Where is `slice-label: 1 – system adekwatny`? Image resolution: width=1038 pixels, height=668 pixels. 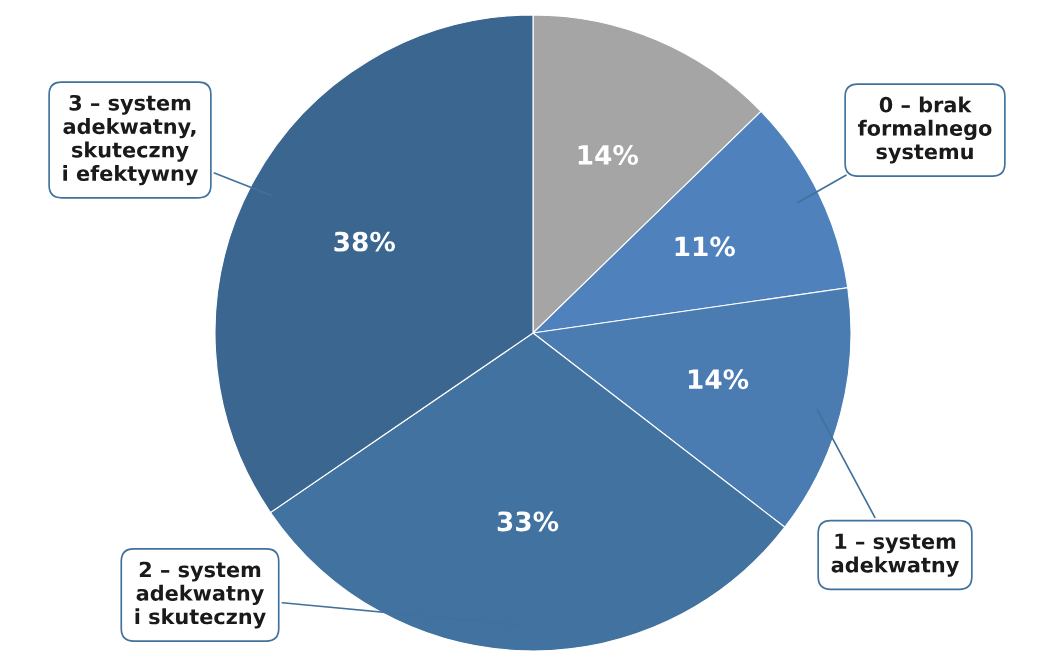
slice-label: 1 – system adekwatny is located at coordinates (895, 555).